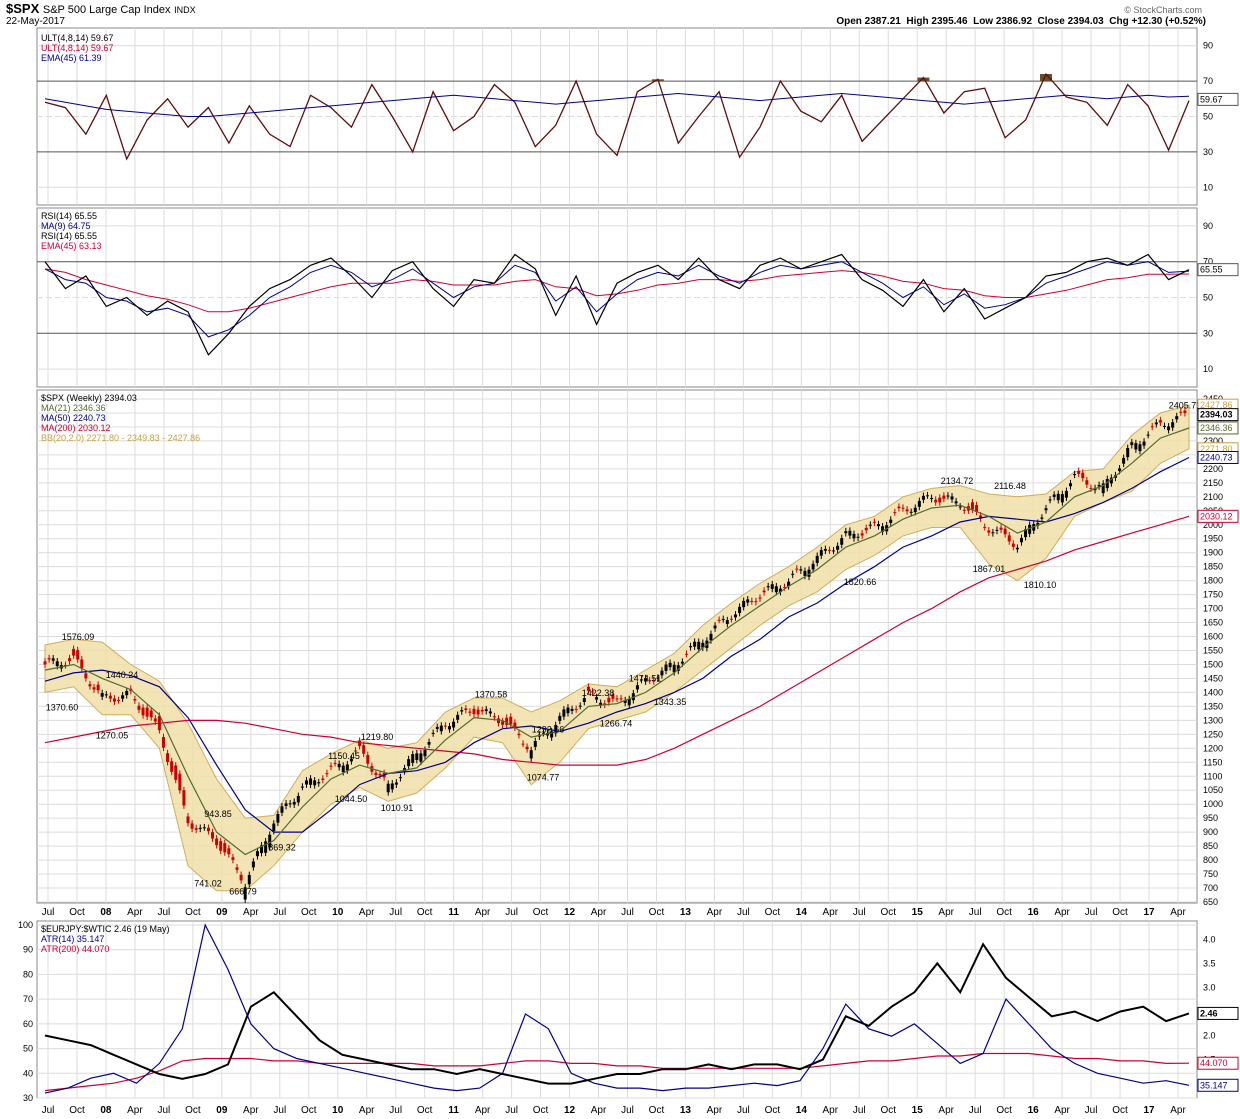 The image size is (1240, 1119). I want to click on left-y-tick-label: 60, so click(28, 1024).